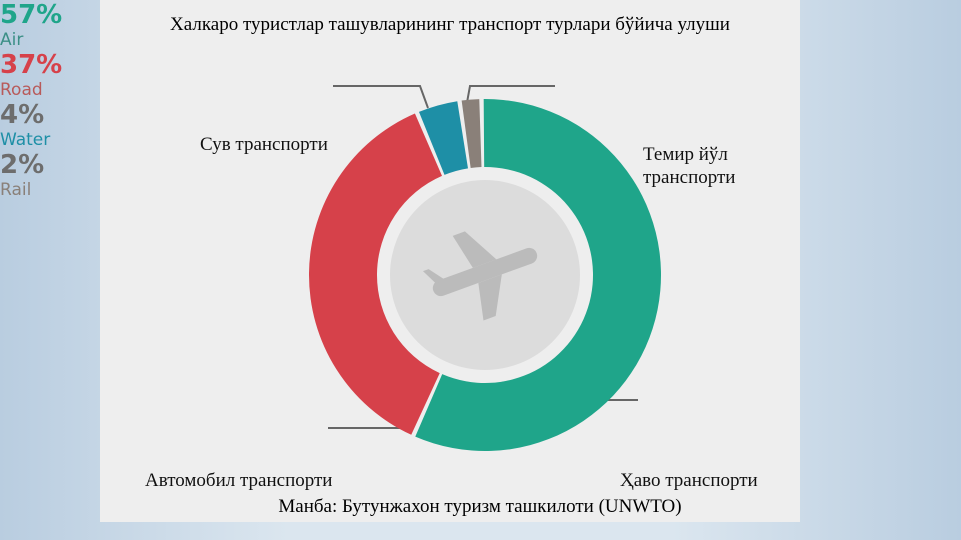 This screenshot has width=961, height=540. Describe the element at coordinates (16, 190) in the screenshot. I see `category-label: Rail` at that location.